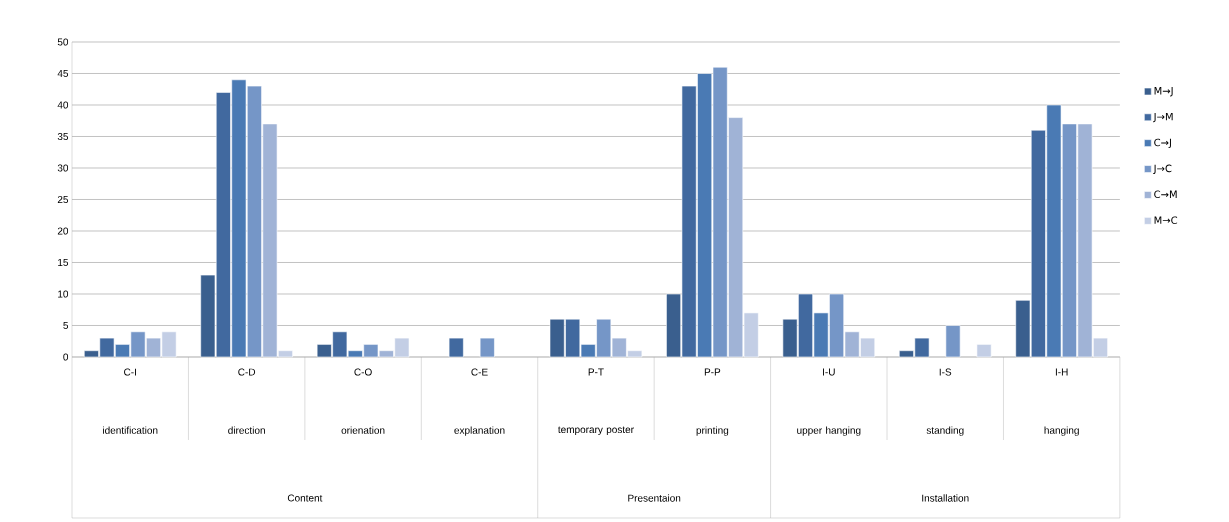 Image resolution: width=1229 pixels, height=522 pixels. Describe the element at coordinates (479, 431) in the screenshot. I see `text: explanation` at that location.